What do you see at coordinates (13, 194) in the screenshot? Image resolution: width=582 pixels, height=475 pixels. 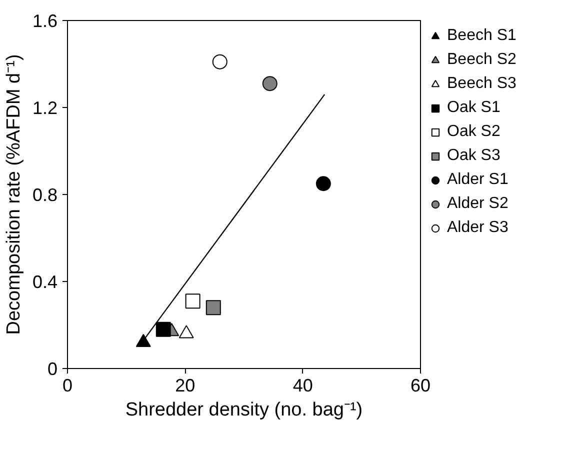 I see `y-axis-title: Decomposition rate (%AFDM d⁻¹)` at bounding box center [13, 194].